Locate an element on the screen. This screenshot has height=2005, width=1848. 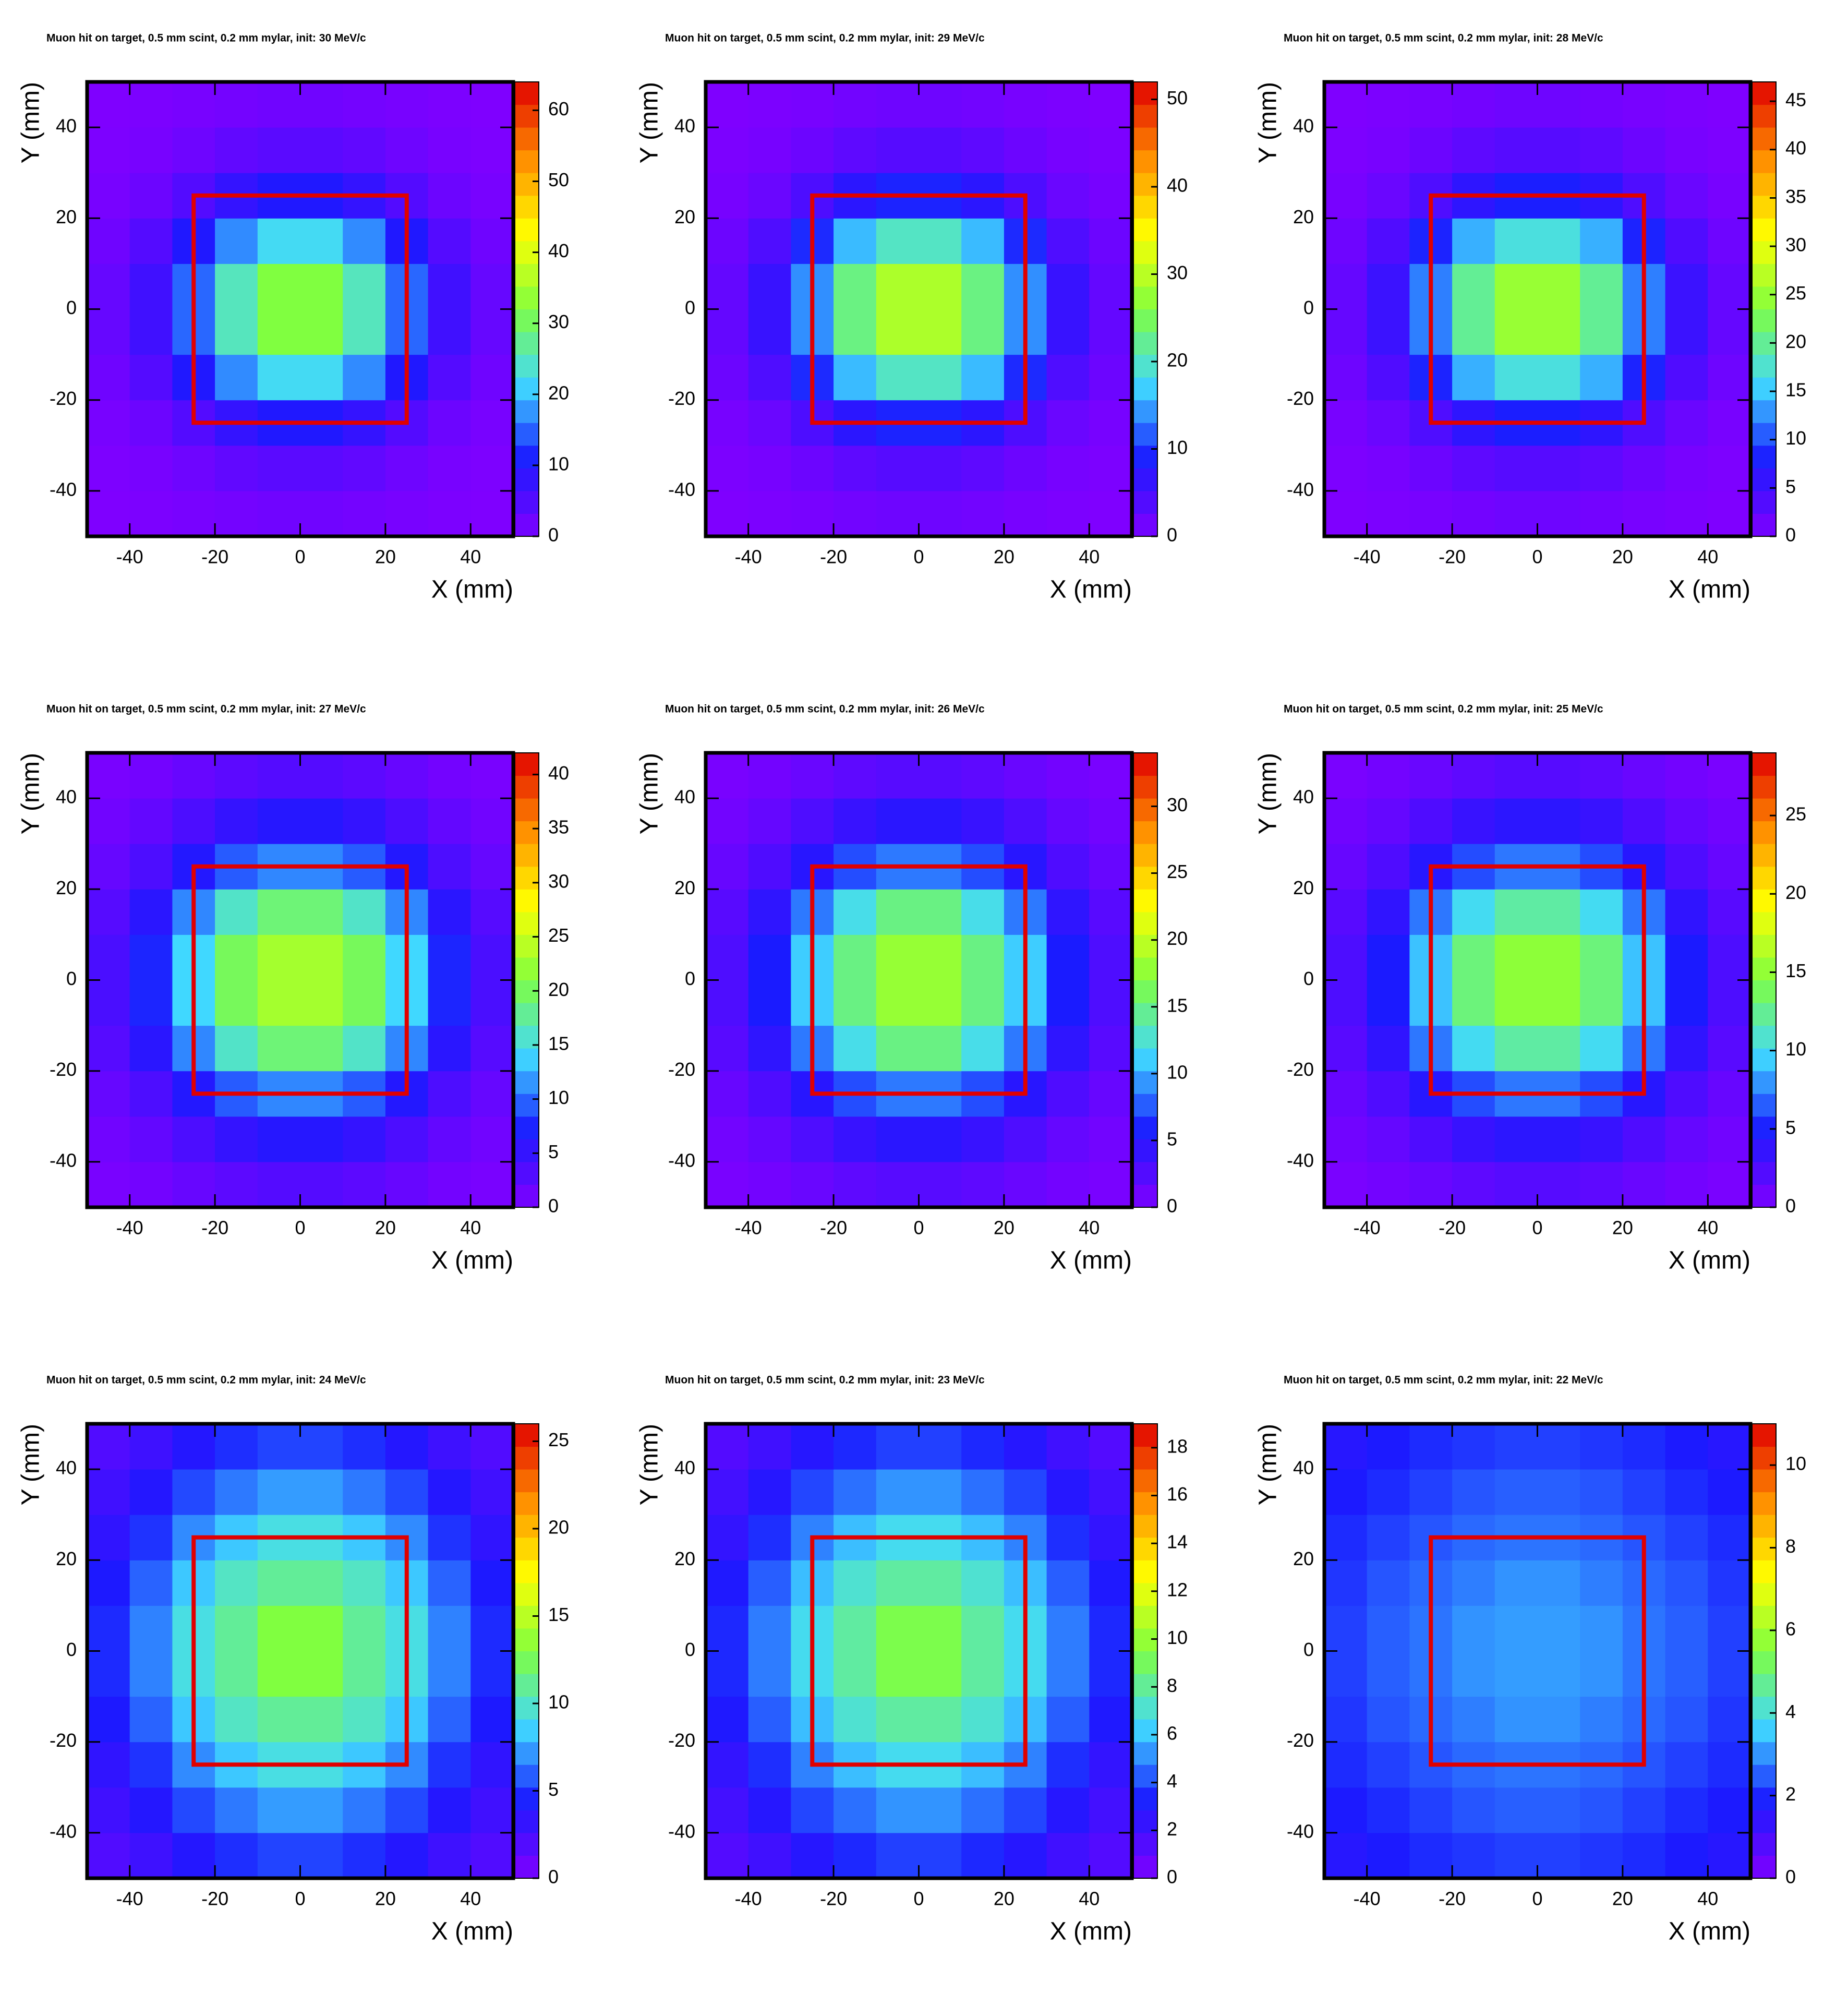
x-tick-label: 40 is located at coordinates (1708, 557).